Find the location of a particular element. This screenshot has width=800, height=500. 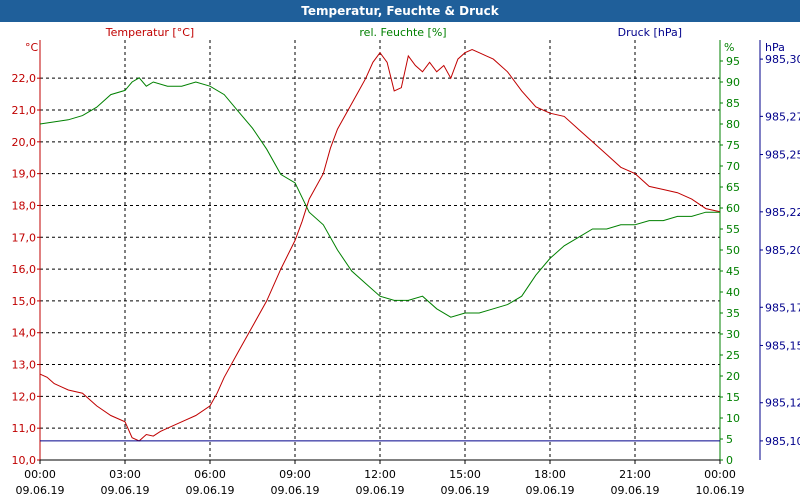

hum-tick-label: 80 is located at coordinates (733, 124).